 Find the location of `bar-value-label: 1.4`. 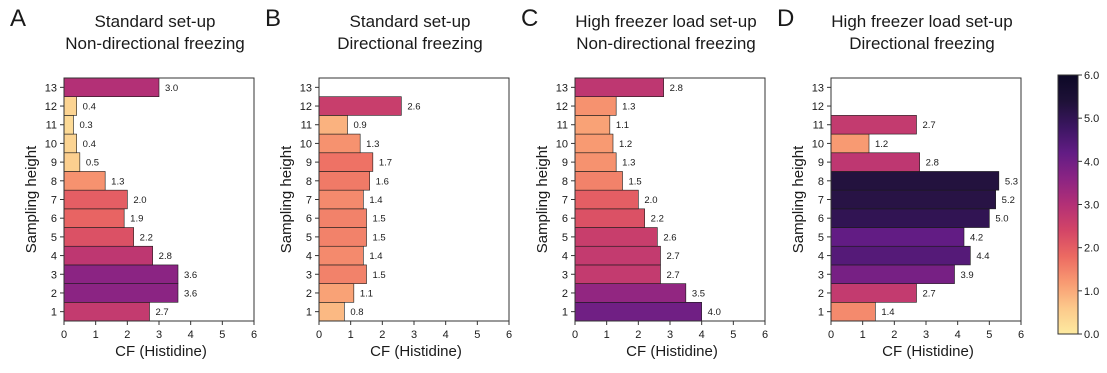

bar-value-label: 1.4 is located at coordinates (887, 312).